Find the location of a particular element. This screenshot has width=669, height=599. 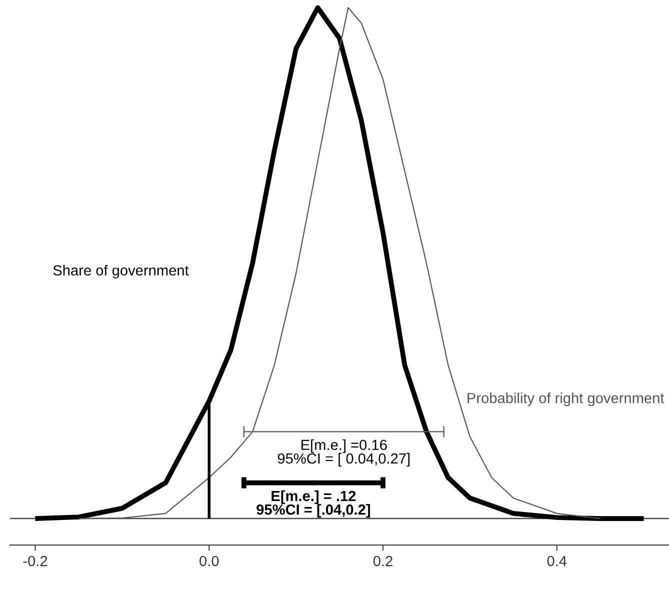

x-tick-label: 0.4 is located at coordinates (557, 561).